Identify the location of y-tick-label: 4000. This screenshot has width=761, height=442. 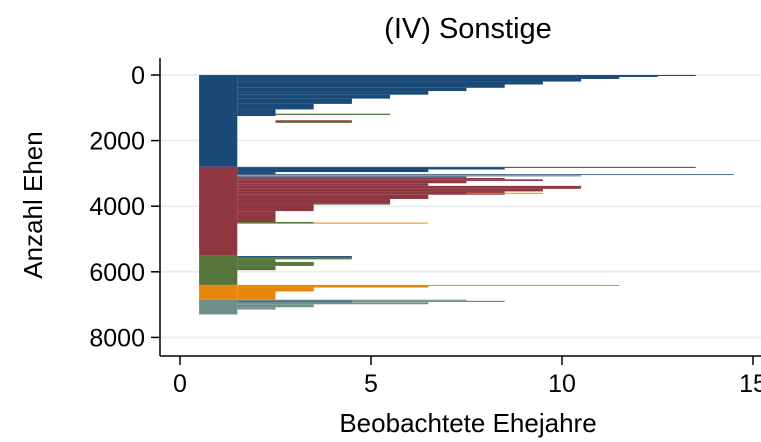
(117, 207).